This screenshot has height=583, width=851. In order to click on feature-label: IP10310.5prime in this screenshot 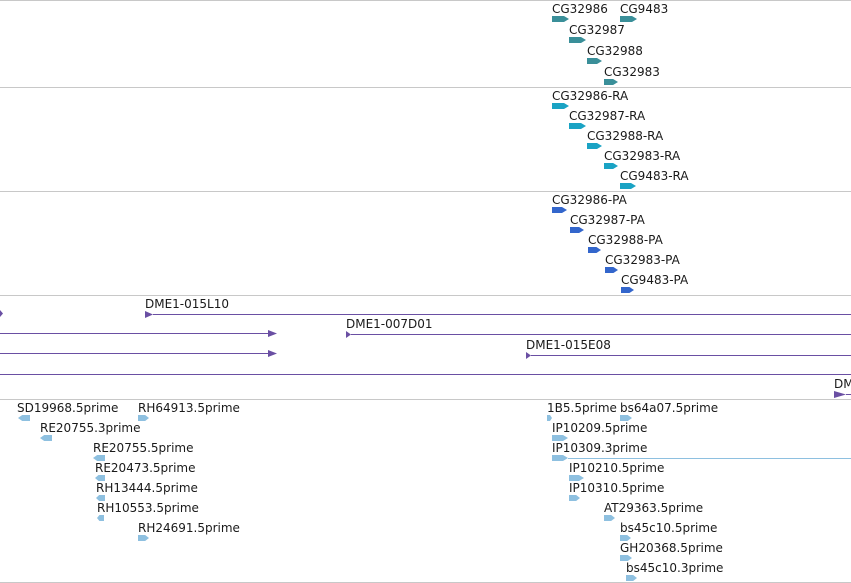, I will do `click(617, 488)`.